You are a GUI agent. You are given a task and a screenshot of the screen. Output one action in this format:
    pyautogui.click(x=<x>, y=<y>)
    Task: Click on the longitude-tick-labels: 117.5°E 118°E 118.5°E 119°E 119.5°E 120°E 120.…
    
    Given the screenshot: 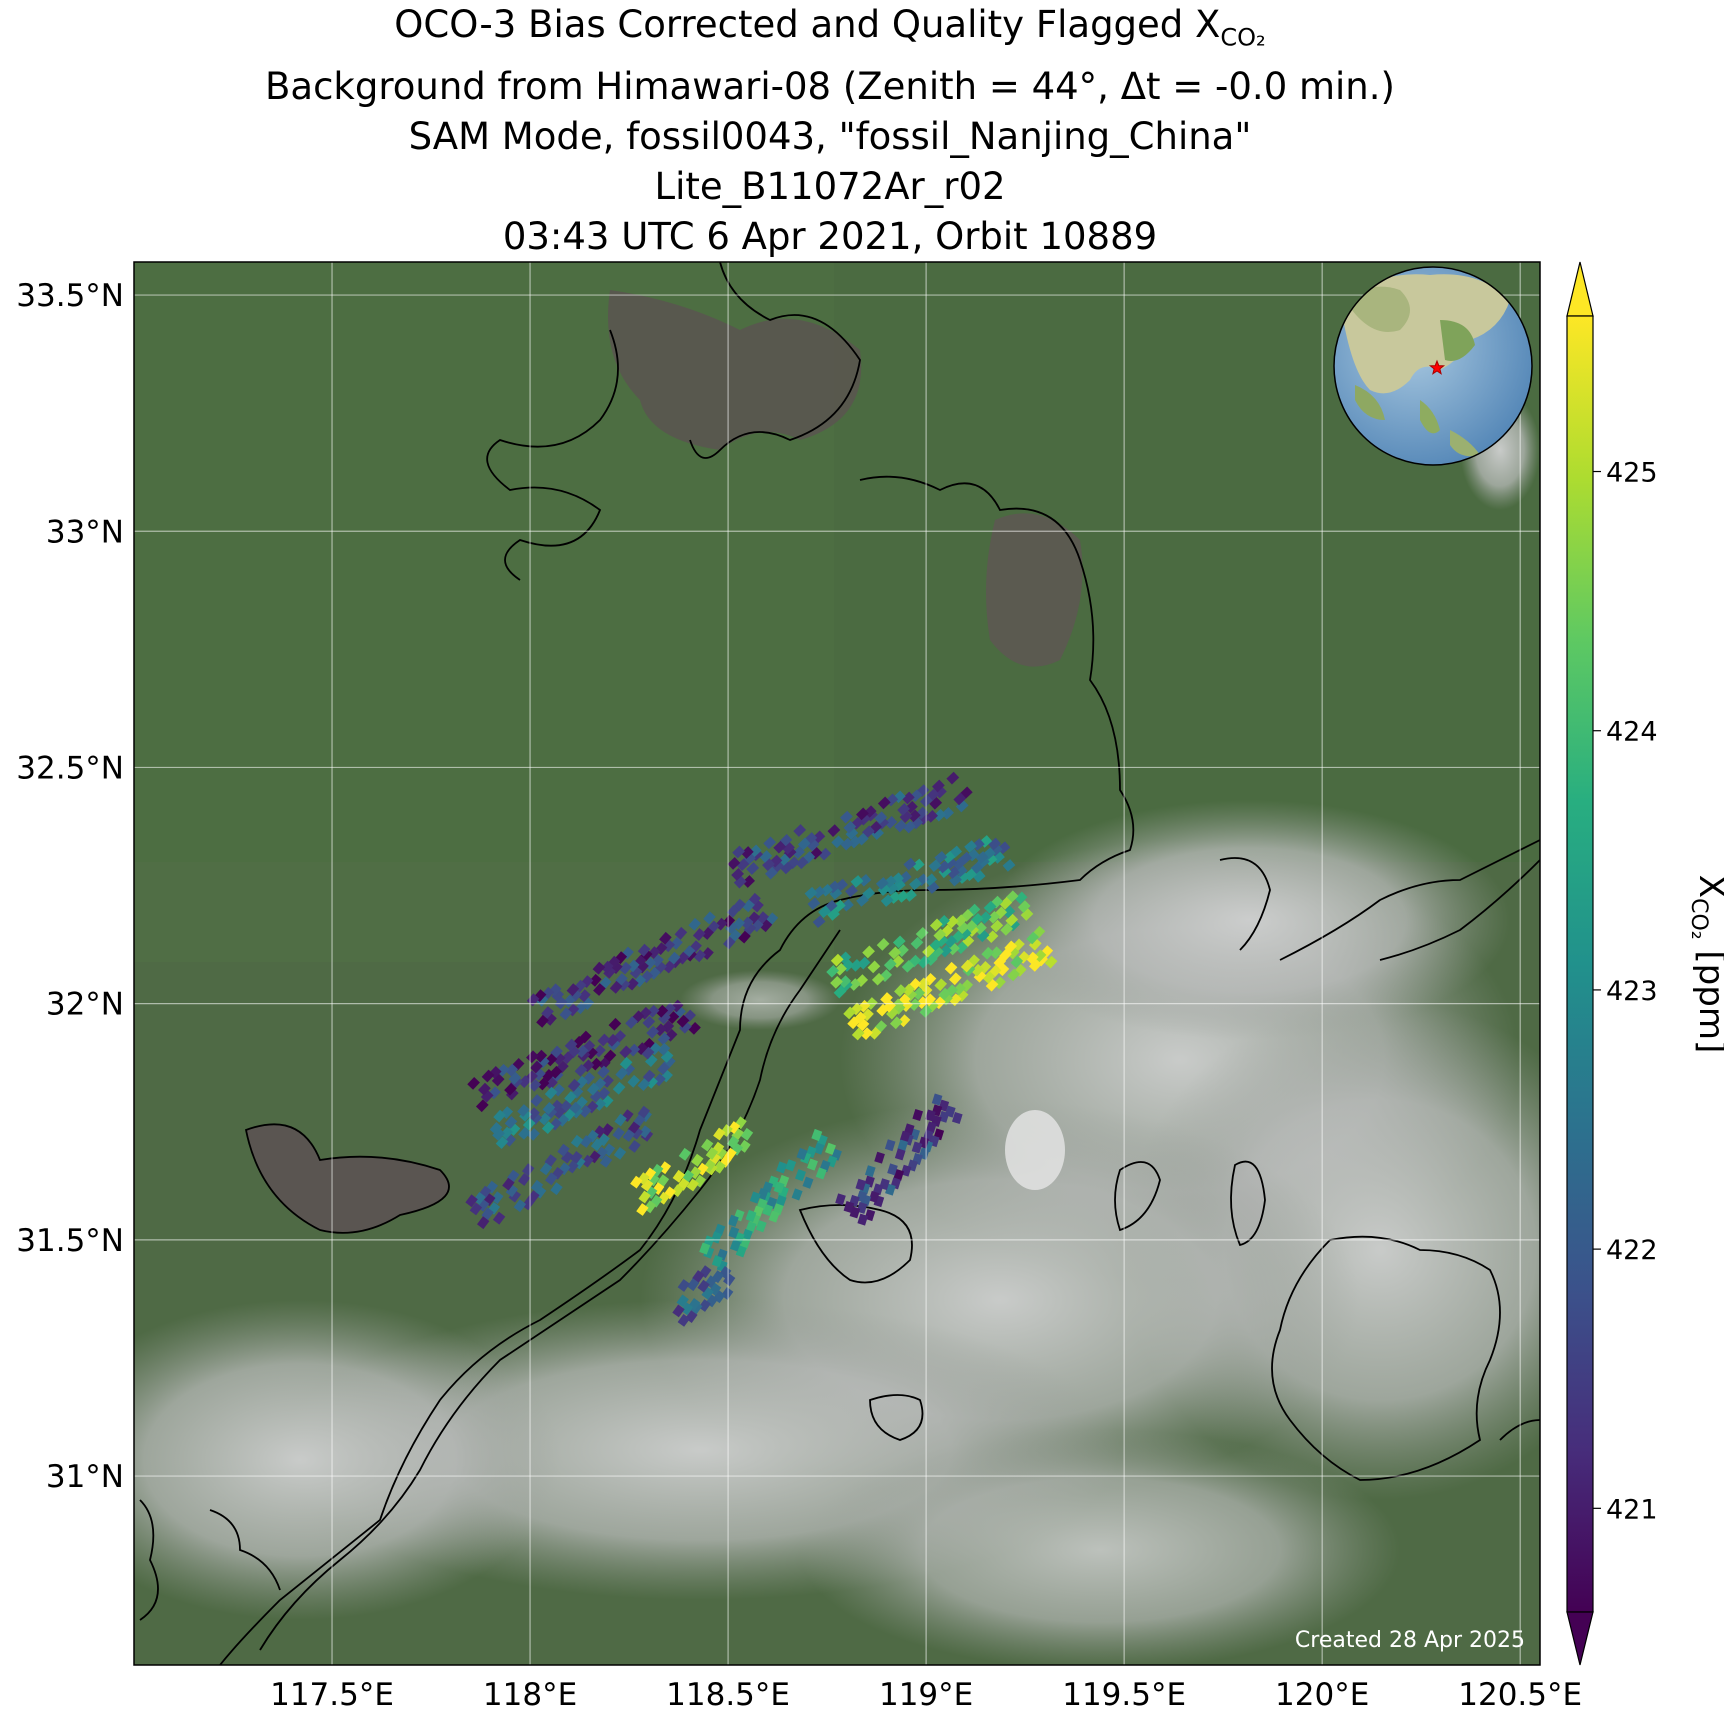 What is the action you would take?
    pyautogui.click(x=926, y=1693)
    